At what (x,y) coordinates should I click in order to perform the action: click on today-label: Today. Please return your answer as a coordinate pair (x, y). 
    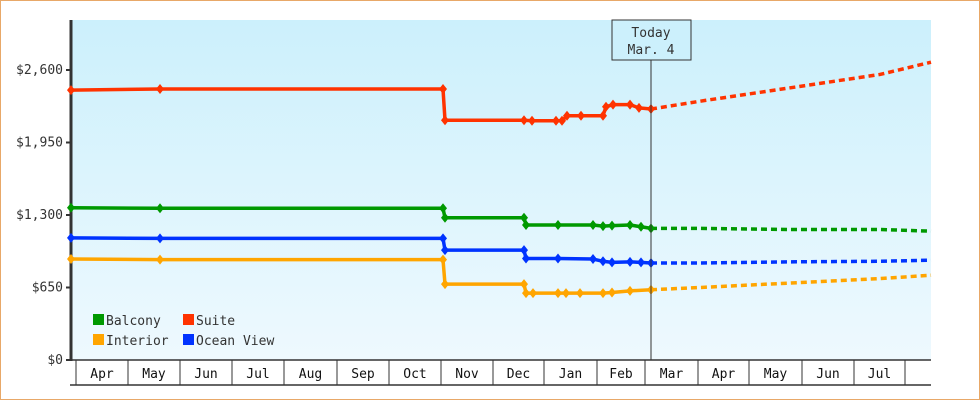
    Looking at the image, I should click on (650, 33).